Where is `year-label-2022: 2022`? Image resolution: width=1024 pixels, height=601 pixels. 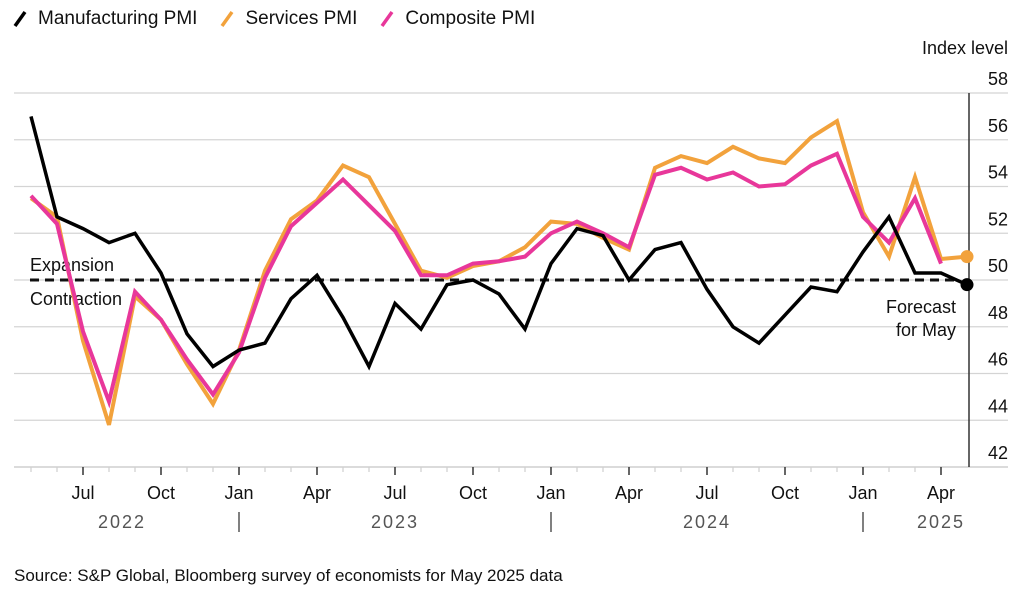
year-label-2022: 2022 is located at coordinates (122, 522).